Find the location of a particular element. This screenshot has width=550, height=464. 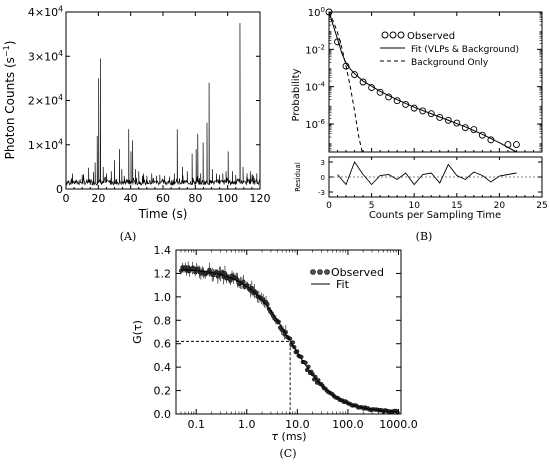

panel-b-ylabel: Probability is located at coordinates (296, 94).